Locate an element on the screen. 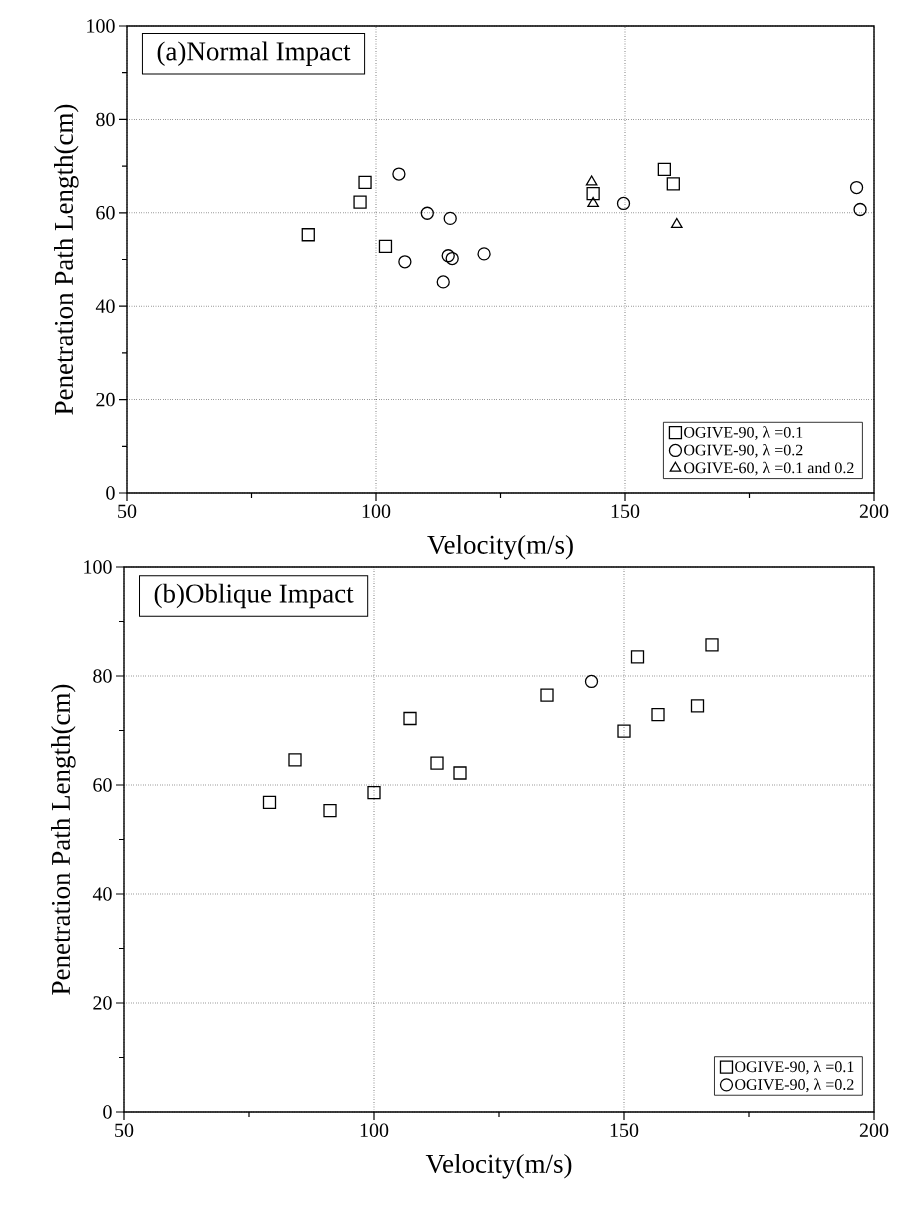 The height and width of the screenshot is (1224, 898). text: (a)Normal Impact is located at coordinates (254, 53).